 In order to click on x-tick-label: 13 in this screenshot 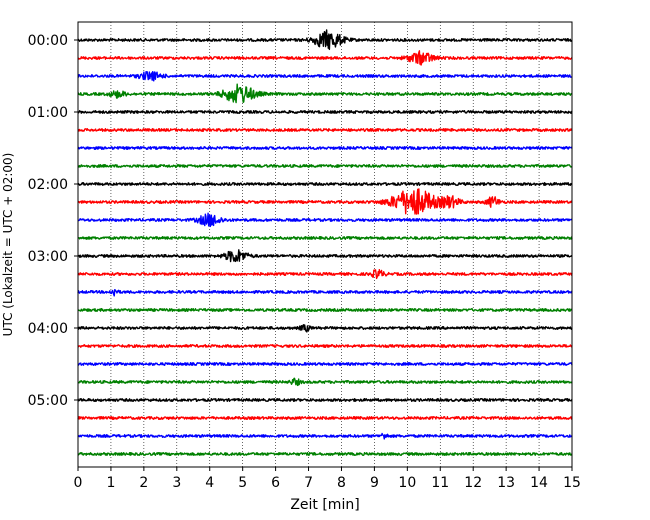, I will do `click(506, 483)`.